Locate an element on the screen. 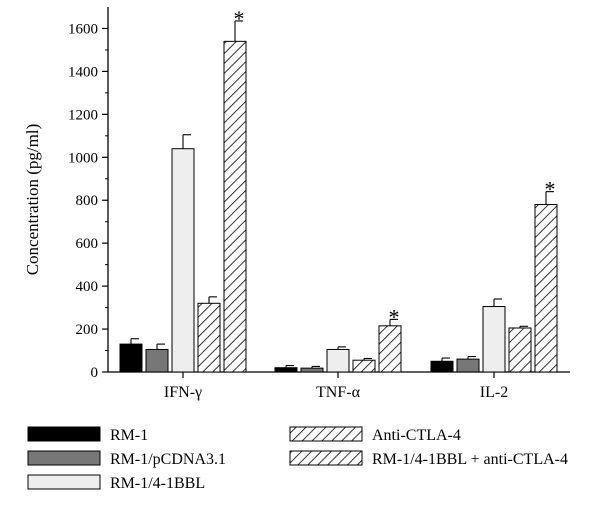 This screenshot has width=600, height=522. x-tick-label: IL-2 is located at coordinates (494, 392).